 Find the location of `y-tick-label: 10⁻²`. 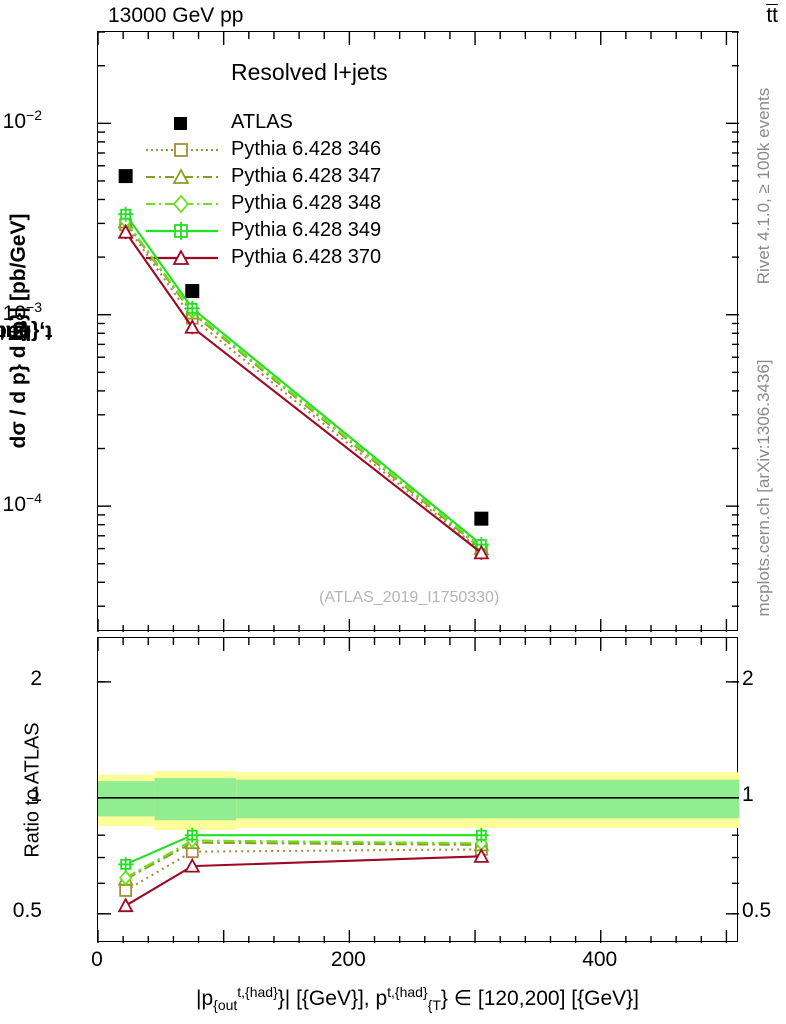

y-tick-label: 10⁻² is located at coordinates (22, 120).